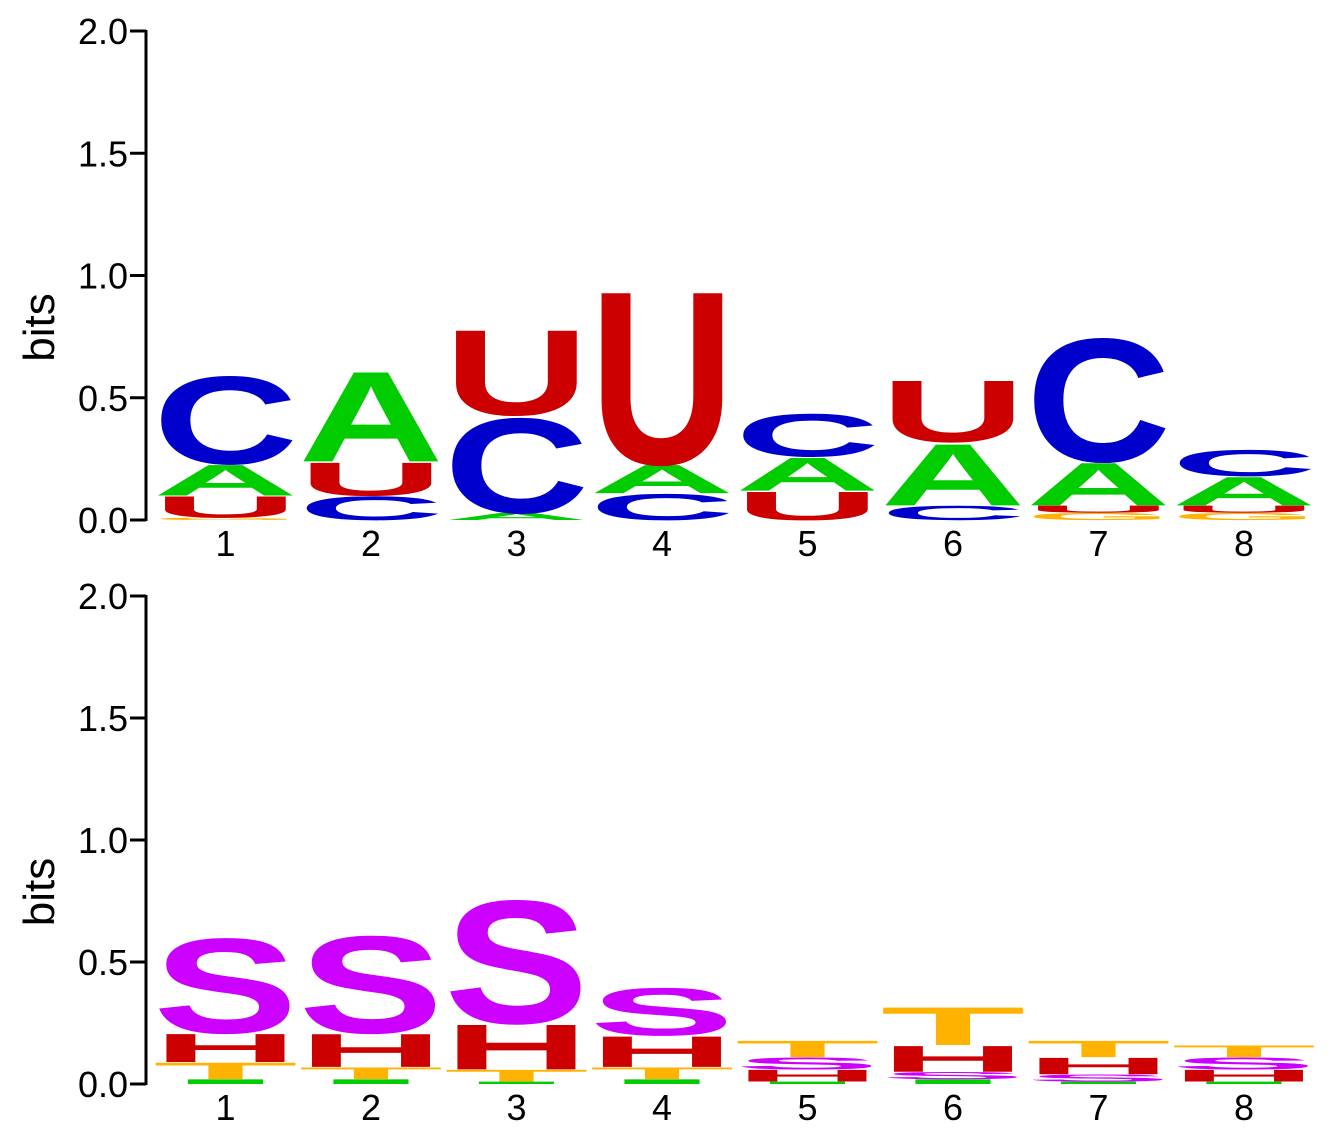  Describe the element at coordinates (371, 543) in the screenshot. I see `position-label: 2` at that location.